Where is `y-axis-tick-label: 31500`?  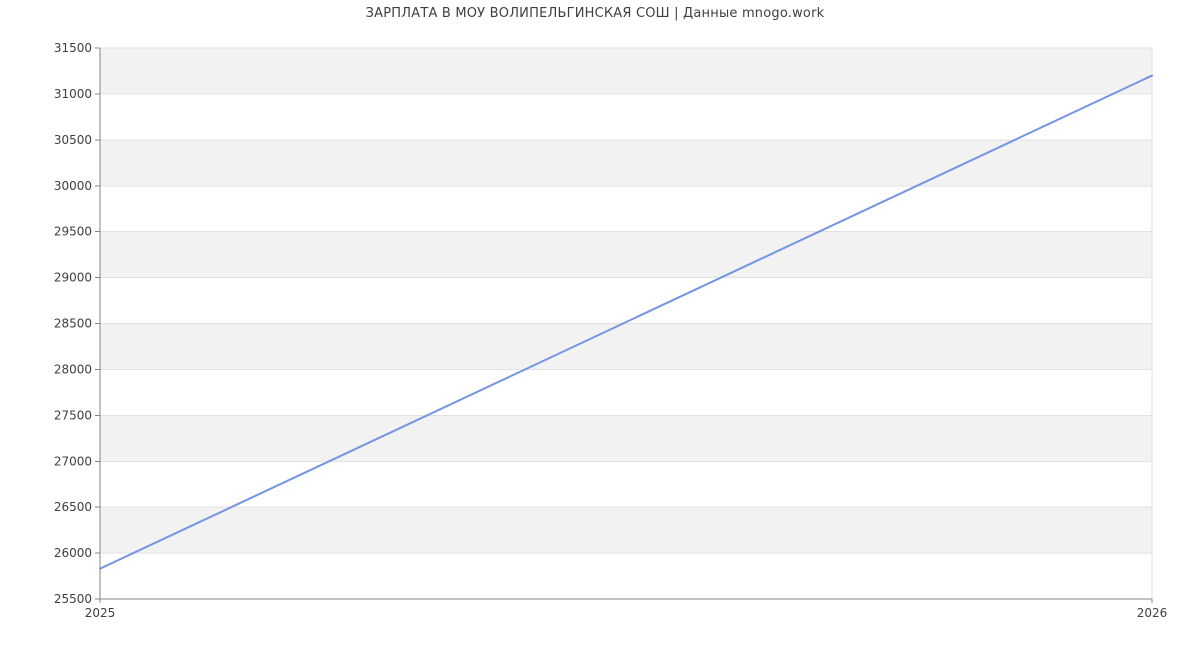
y-axis-tick-label: 31500 is located at coordinates (73, 48).